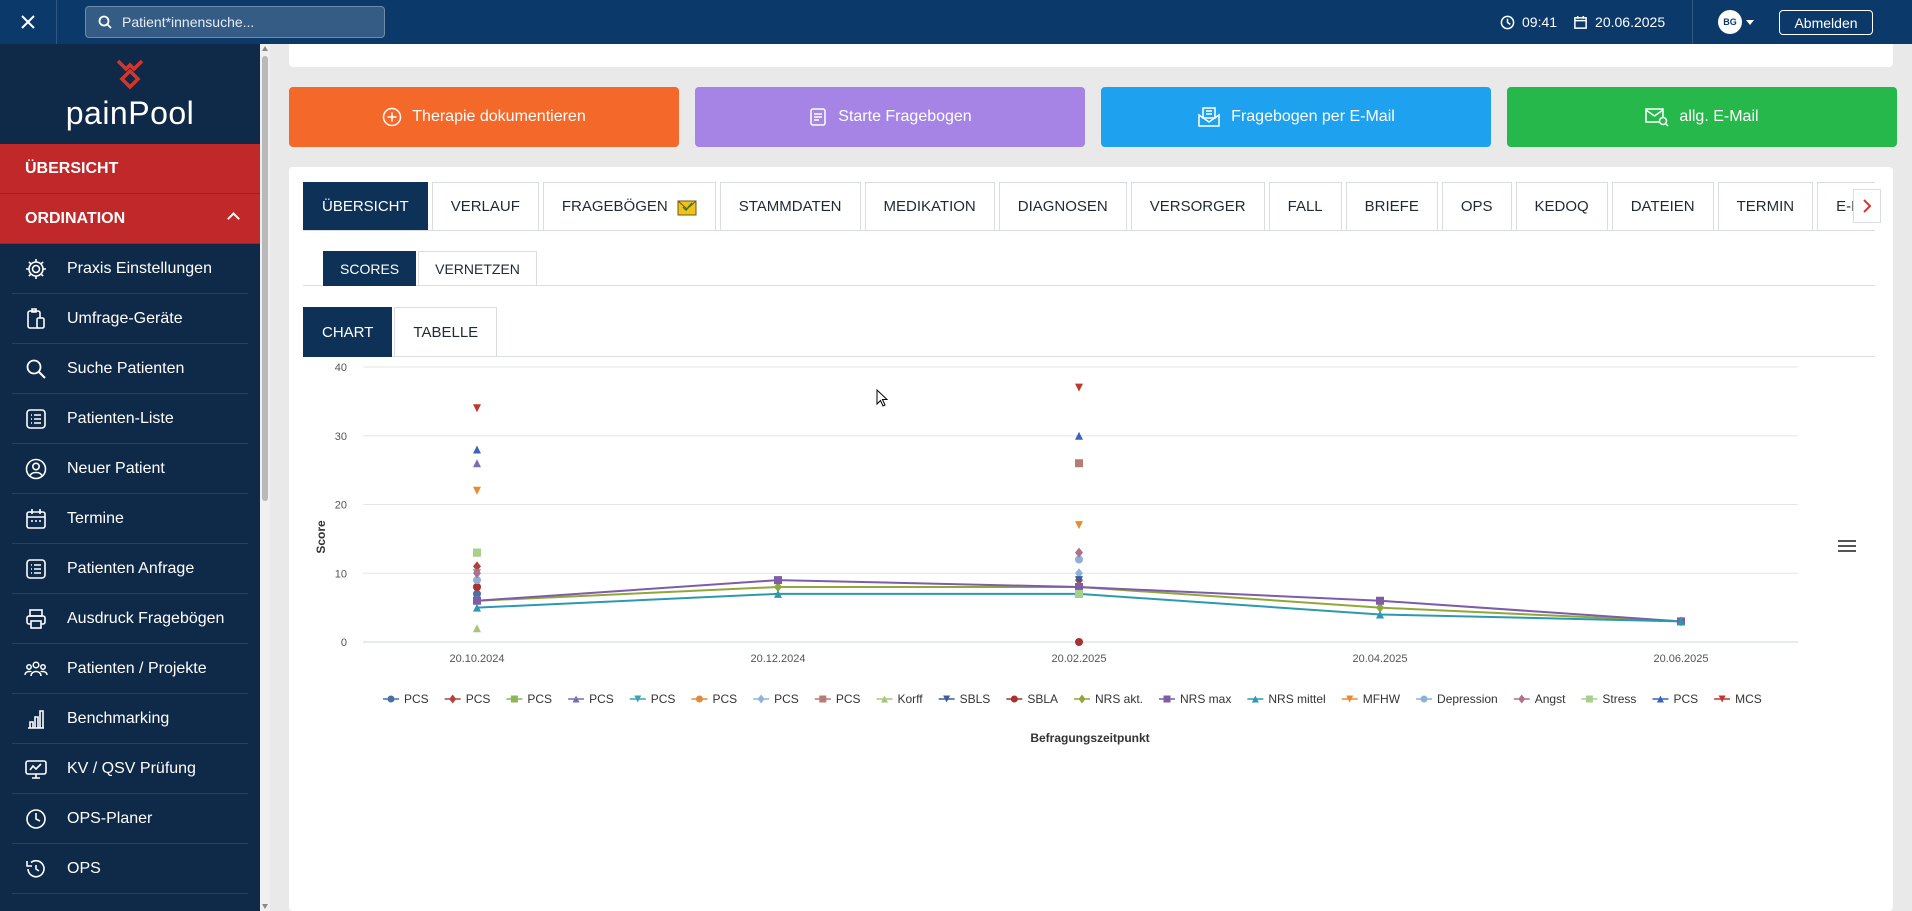  I want to click on x-axis-label: Befragungszeitpunkt, so click(1089, 738).